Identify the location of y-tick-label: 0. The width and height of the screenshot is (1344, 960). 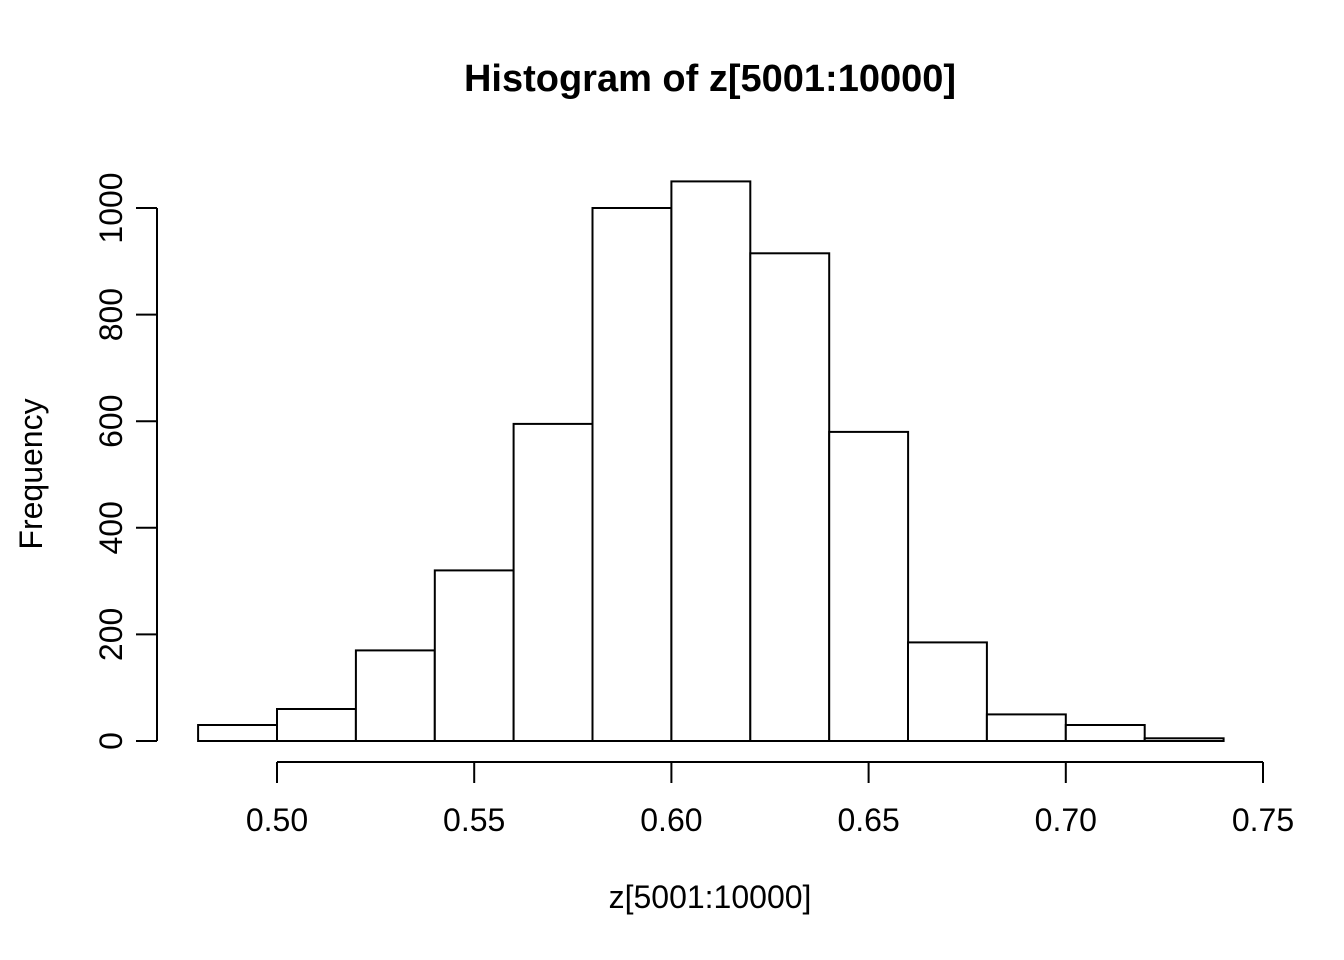
(111, 741).